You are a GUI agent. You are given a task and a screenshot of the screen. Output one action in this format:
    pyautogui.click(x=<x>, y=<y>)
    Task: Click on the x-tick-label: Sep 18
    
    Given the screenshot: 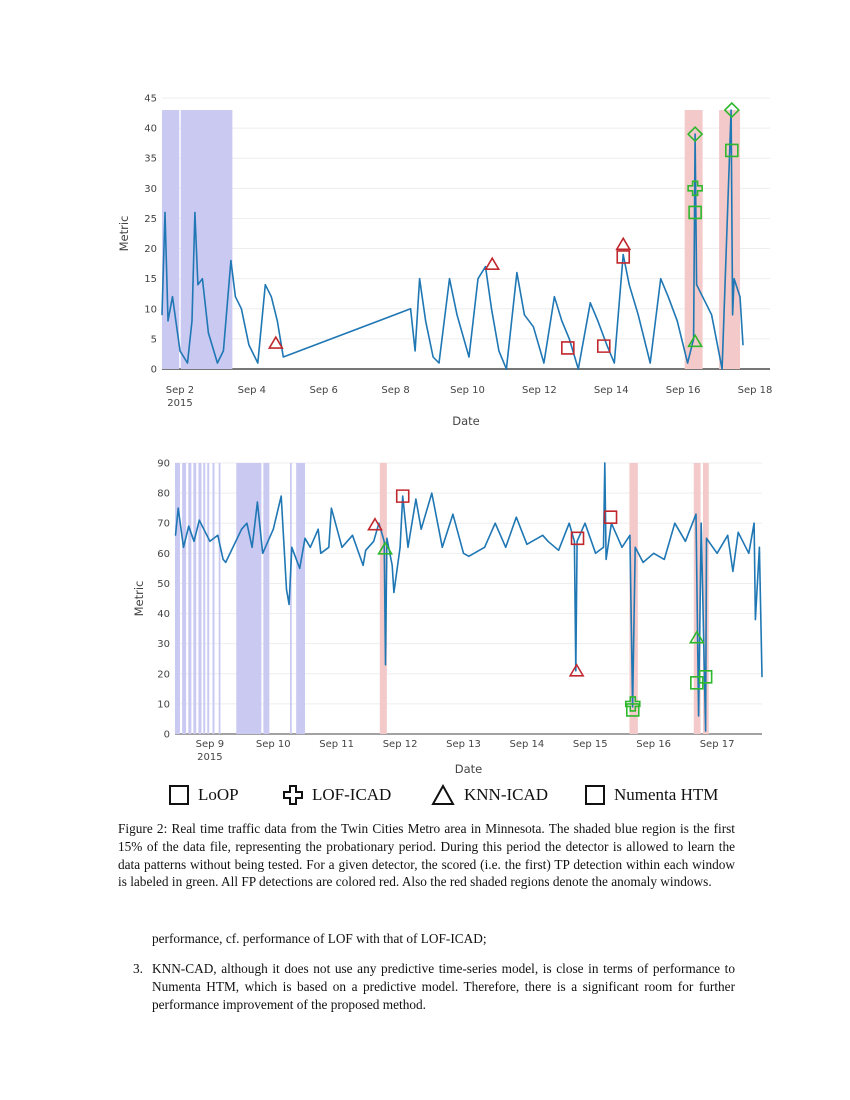 What is the action you would take?
    pyautogui.click(x=755, y=390)
    